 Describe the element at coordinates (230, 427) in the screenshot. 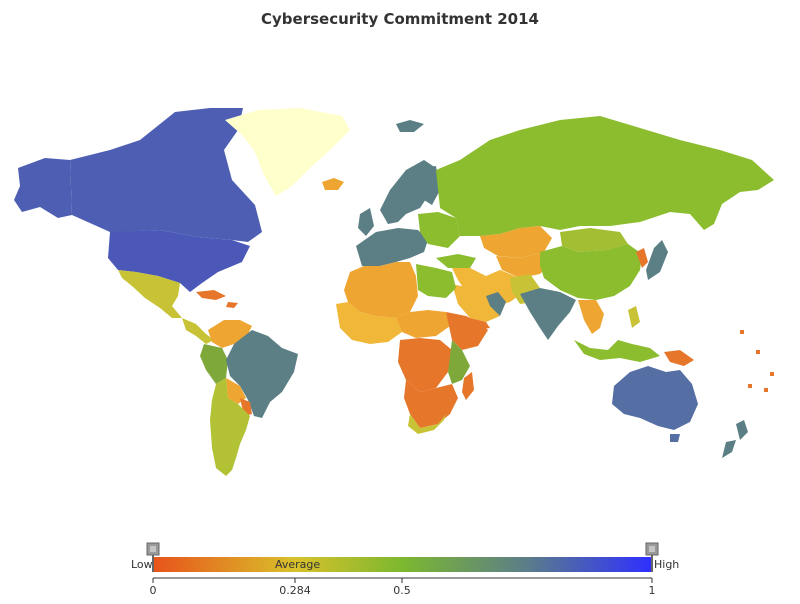

I see `region-argentina-chile` at that location.